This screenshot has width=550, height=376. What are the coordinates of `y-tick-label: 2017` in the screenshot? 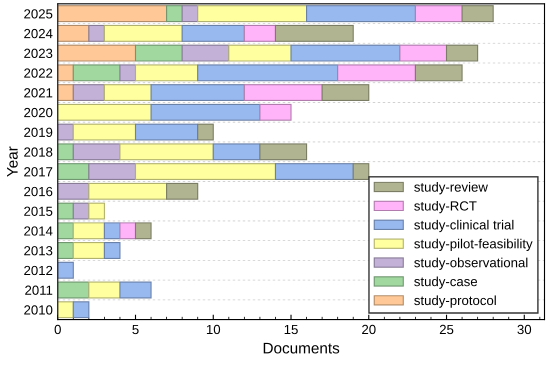 It's located at (38, 171).